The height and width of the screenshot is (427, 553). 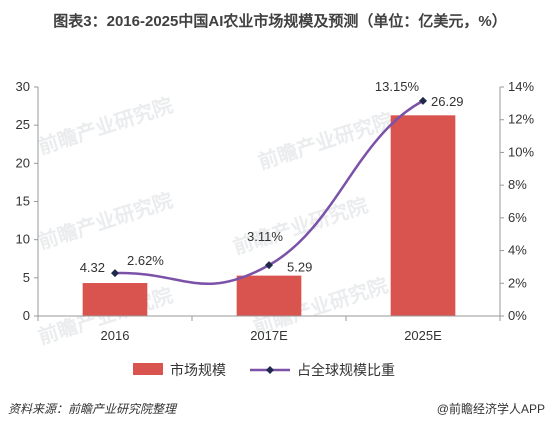 I want to click on left-axis-tick-label: 25, so click(x=23, y=124).